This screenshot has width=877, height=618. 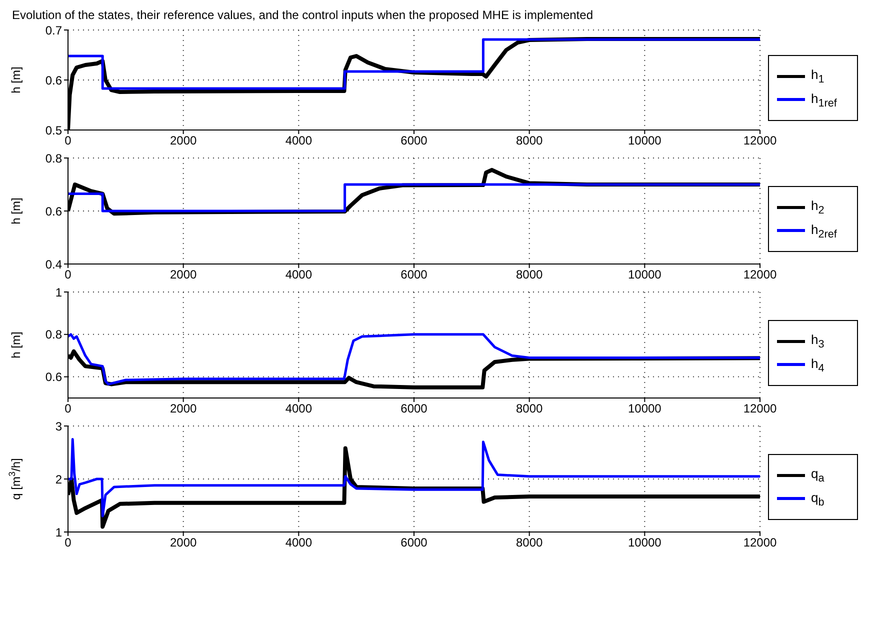 I want to click on legend-label: h$_{1ref}$, so click(x=824, y=100).